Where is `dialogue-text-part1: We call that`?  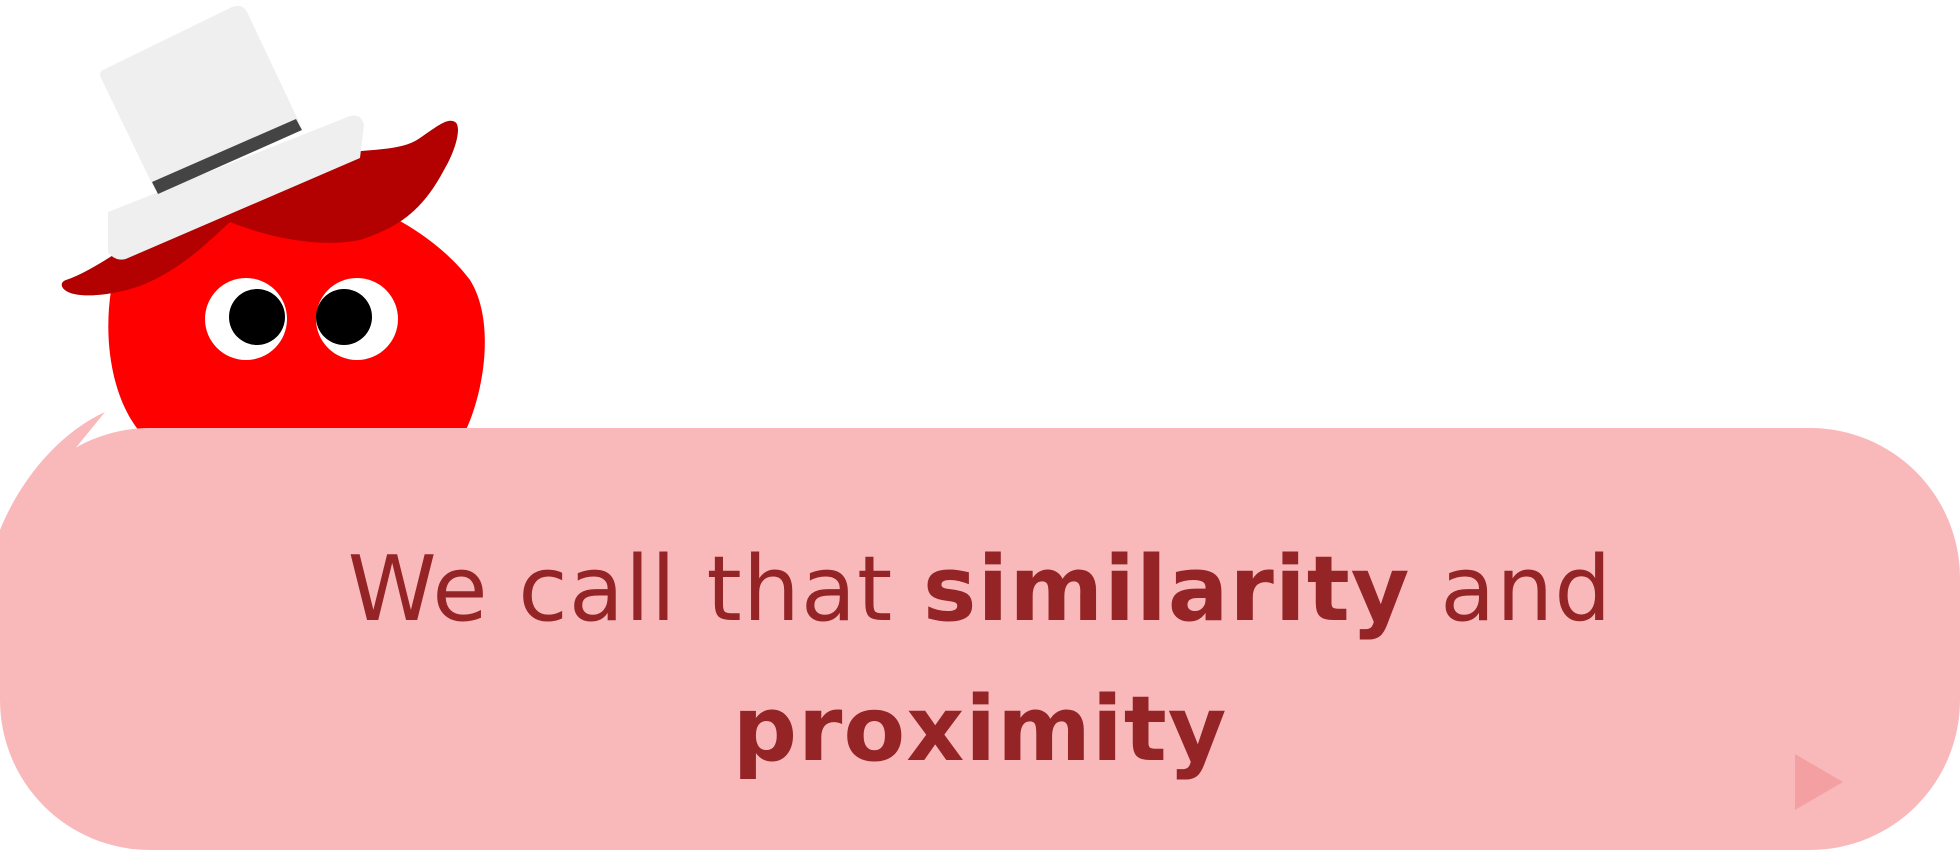 dialogue-text-part1: We call that is located at coordinates (635, 589).